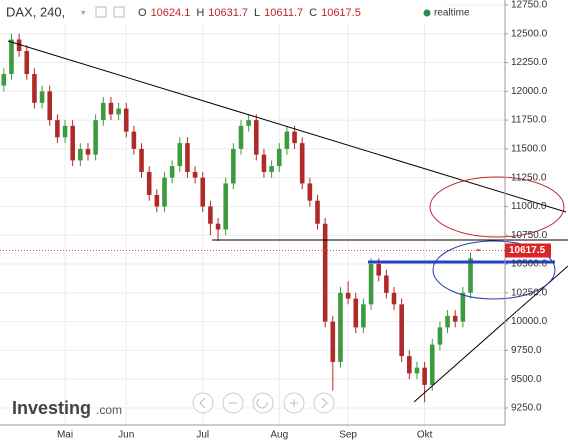  I want to click on control-icons, so click(263, 403).